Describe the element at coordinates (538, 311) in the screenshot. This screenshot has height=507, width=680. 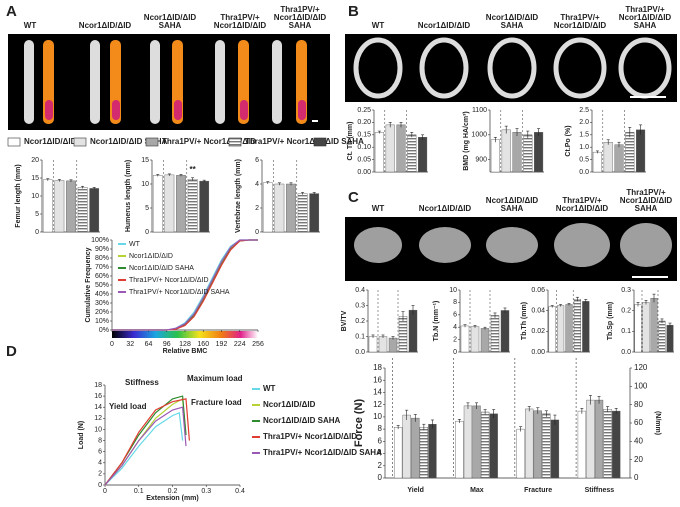
I see `y-tick-label: 0.04` at that location.